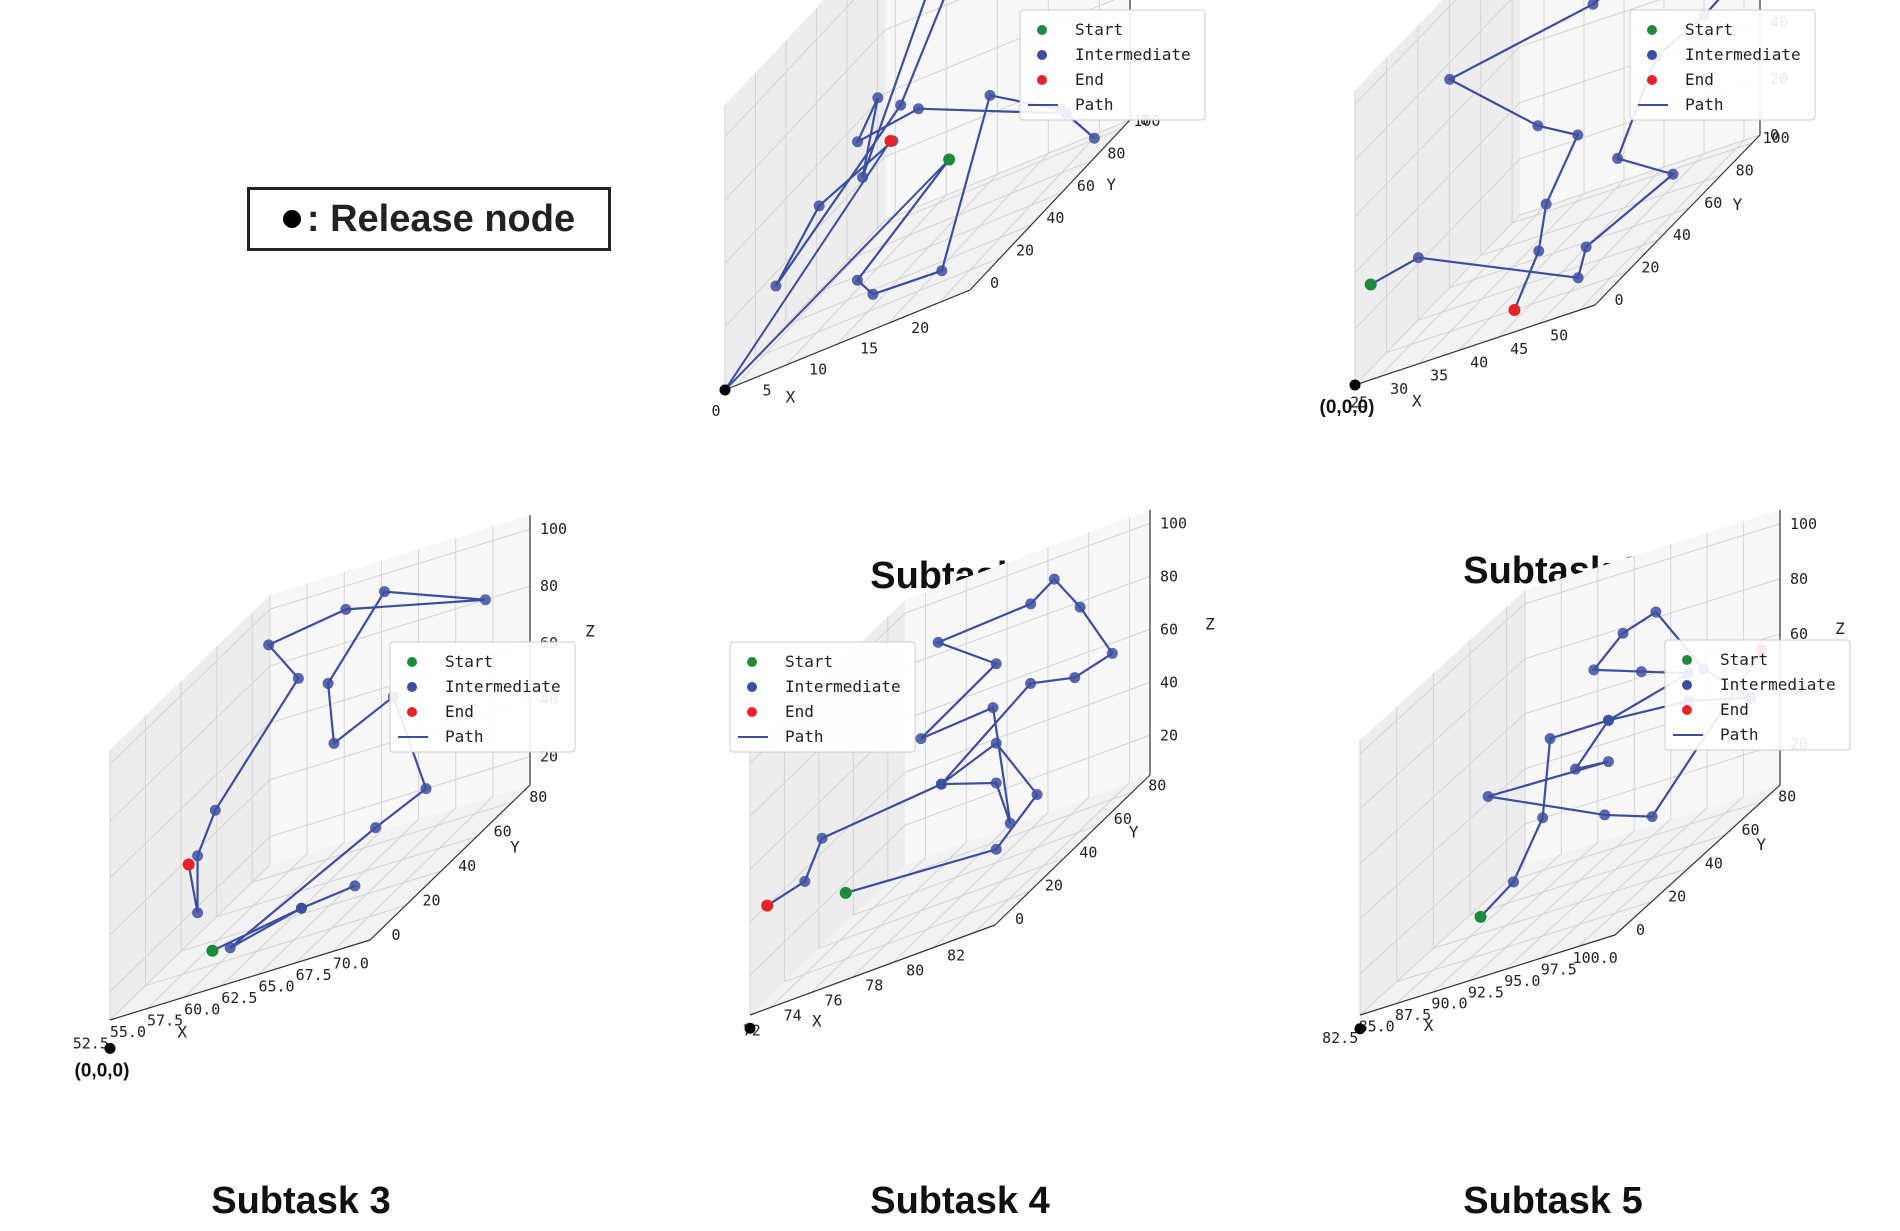 The width and height of the screenshot is (1900, 1231). I want to click on y-tick-label: 40, so click(1682, 235).